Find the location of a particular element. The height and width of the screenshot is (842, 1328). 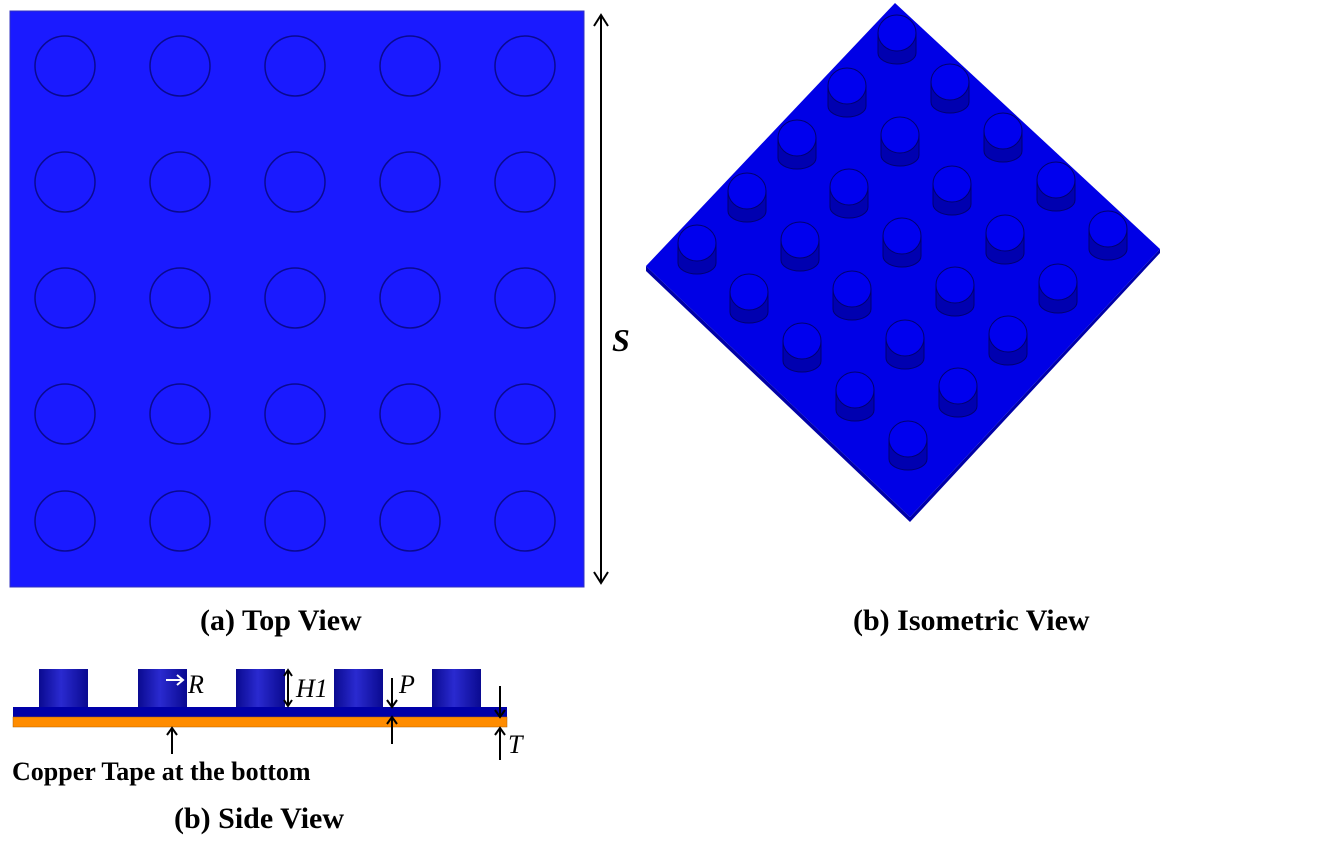

copper-arrow is located at coordinates (172, 740).